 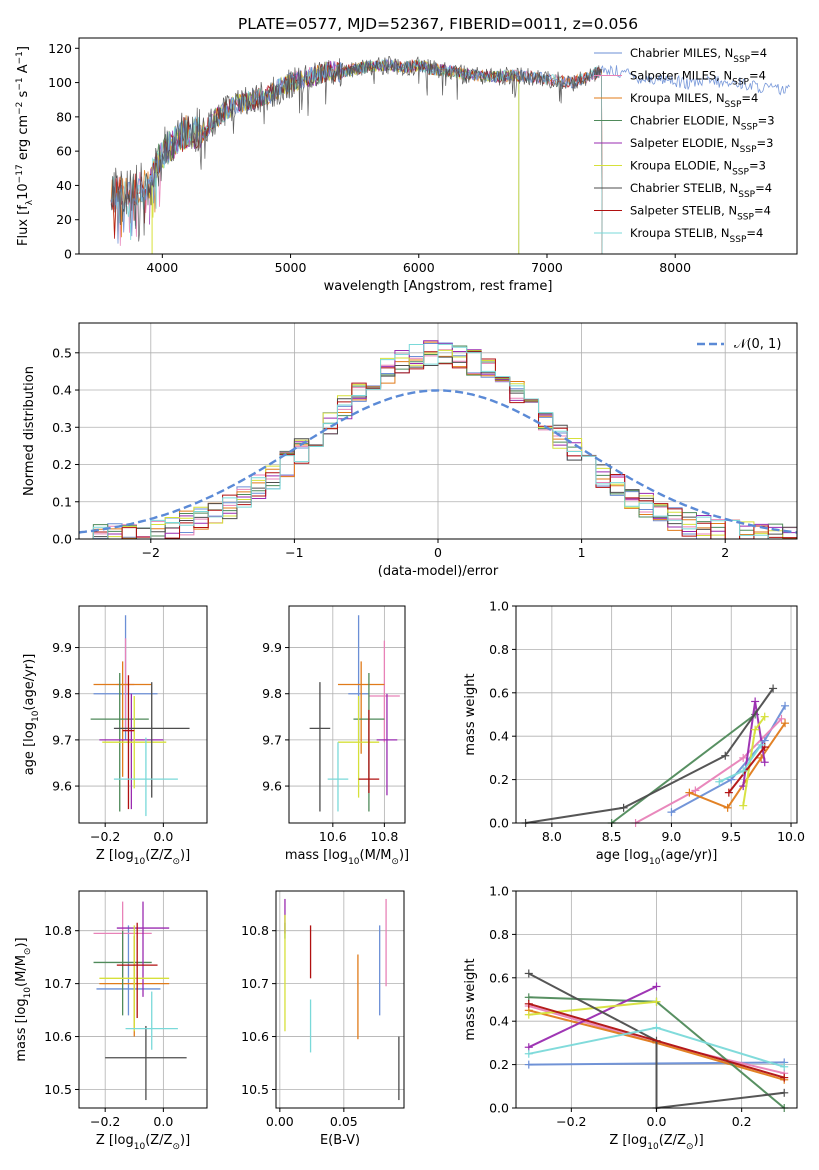 I want to click on plot-area-mass-weight-vs-age, so click(x=655, y=755).